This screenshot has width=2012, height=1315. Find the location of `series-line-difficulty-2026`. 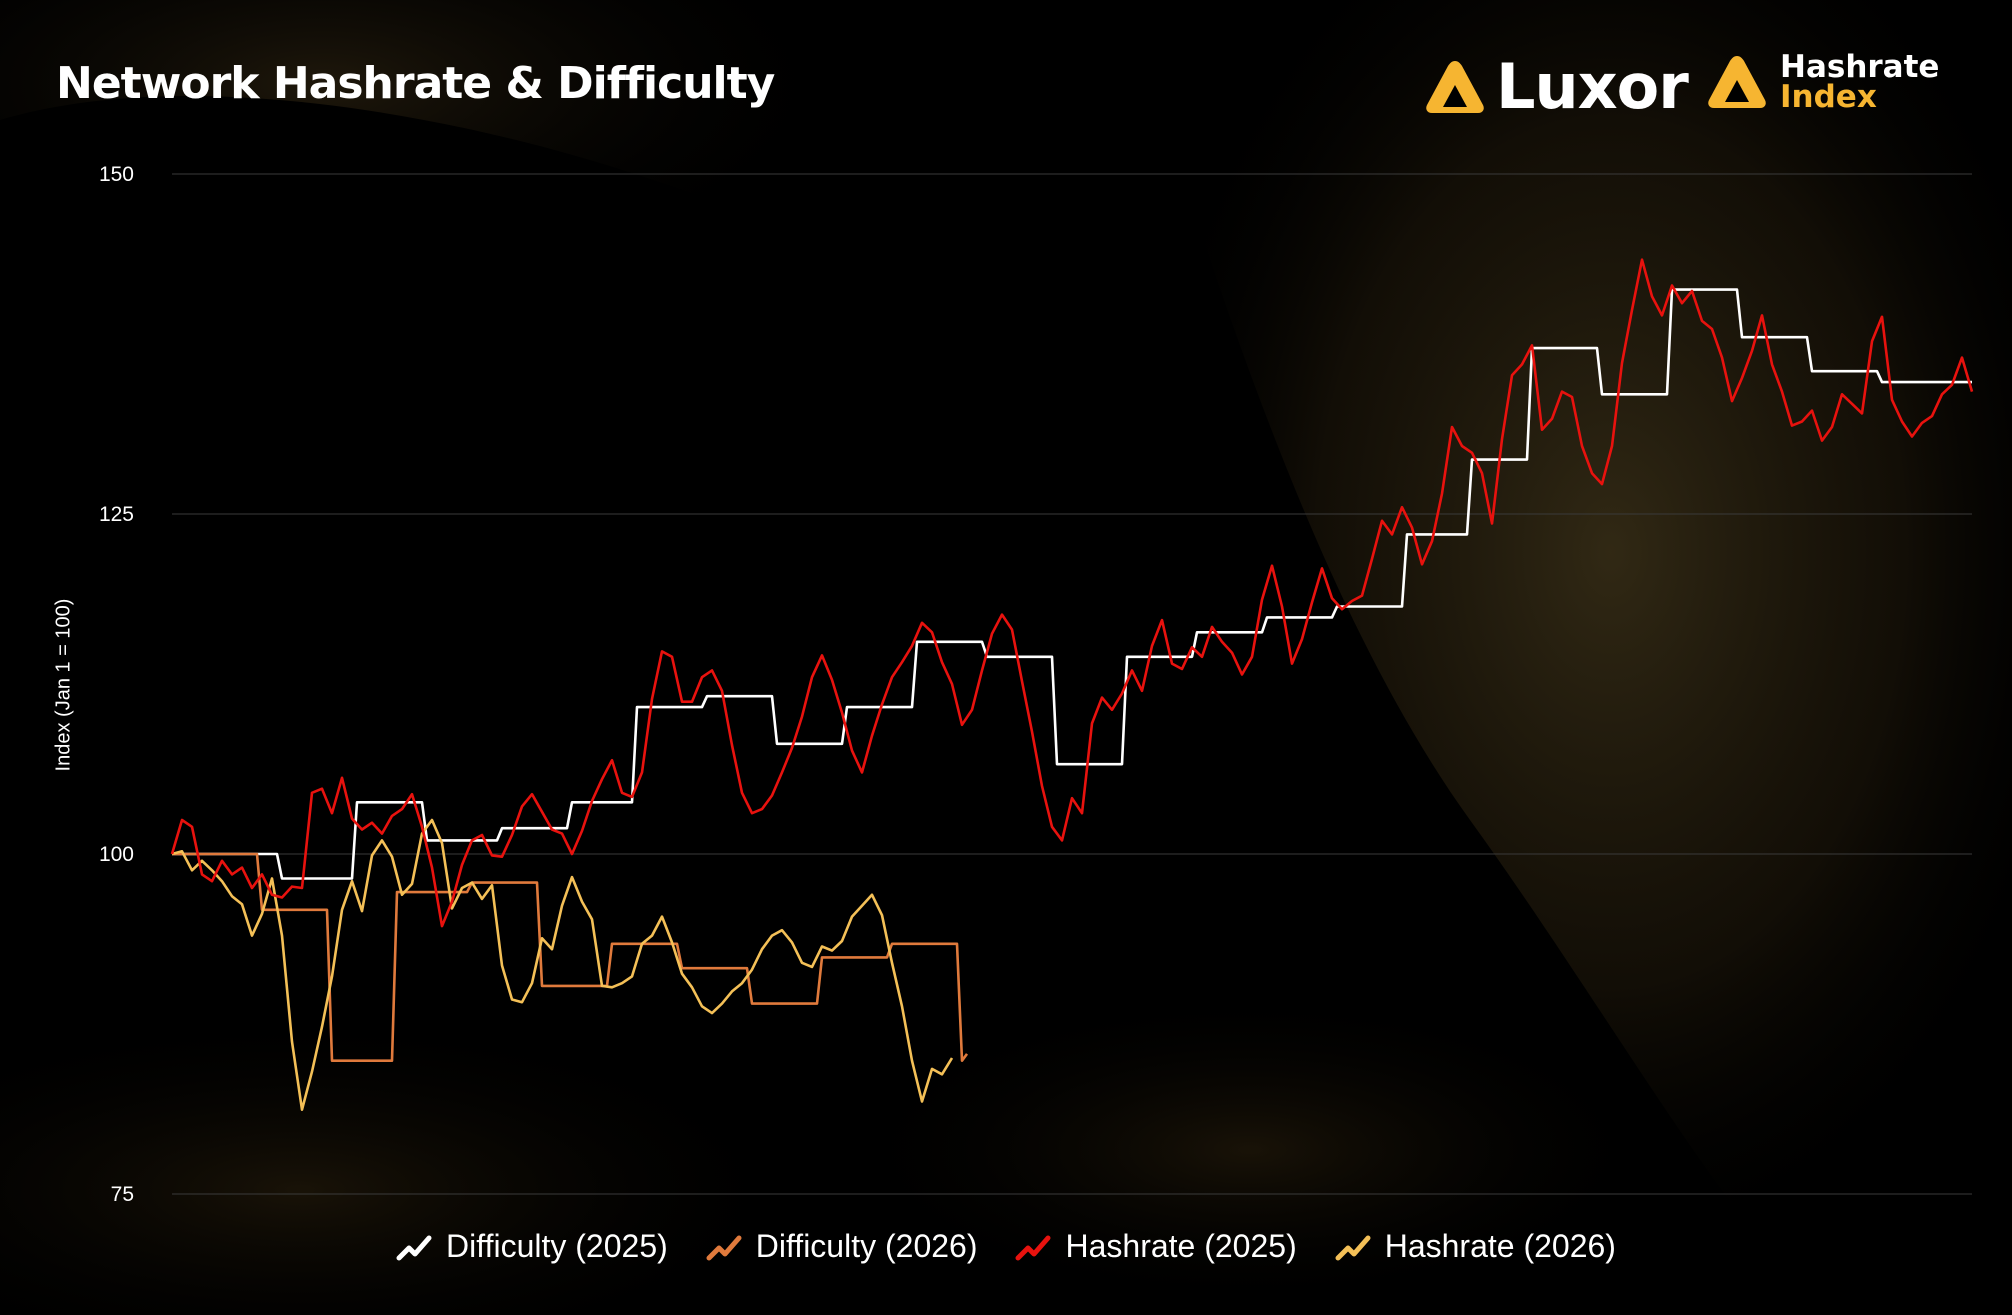

series-line-difficulty-2026 is located at coordinates (570, 957).